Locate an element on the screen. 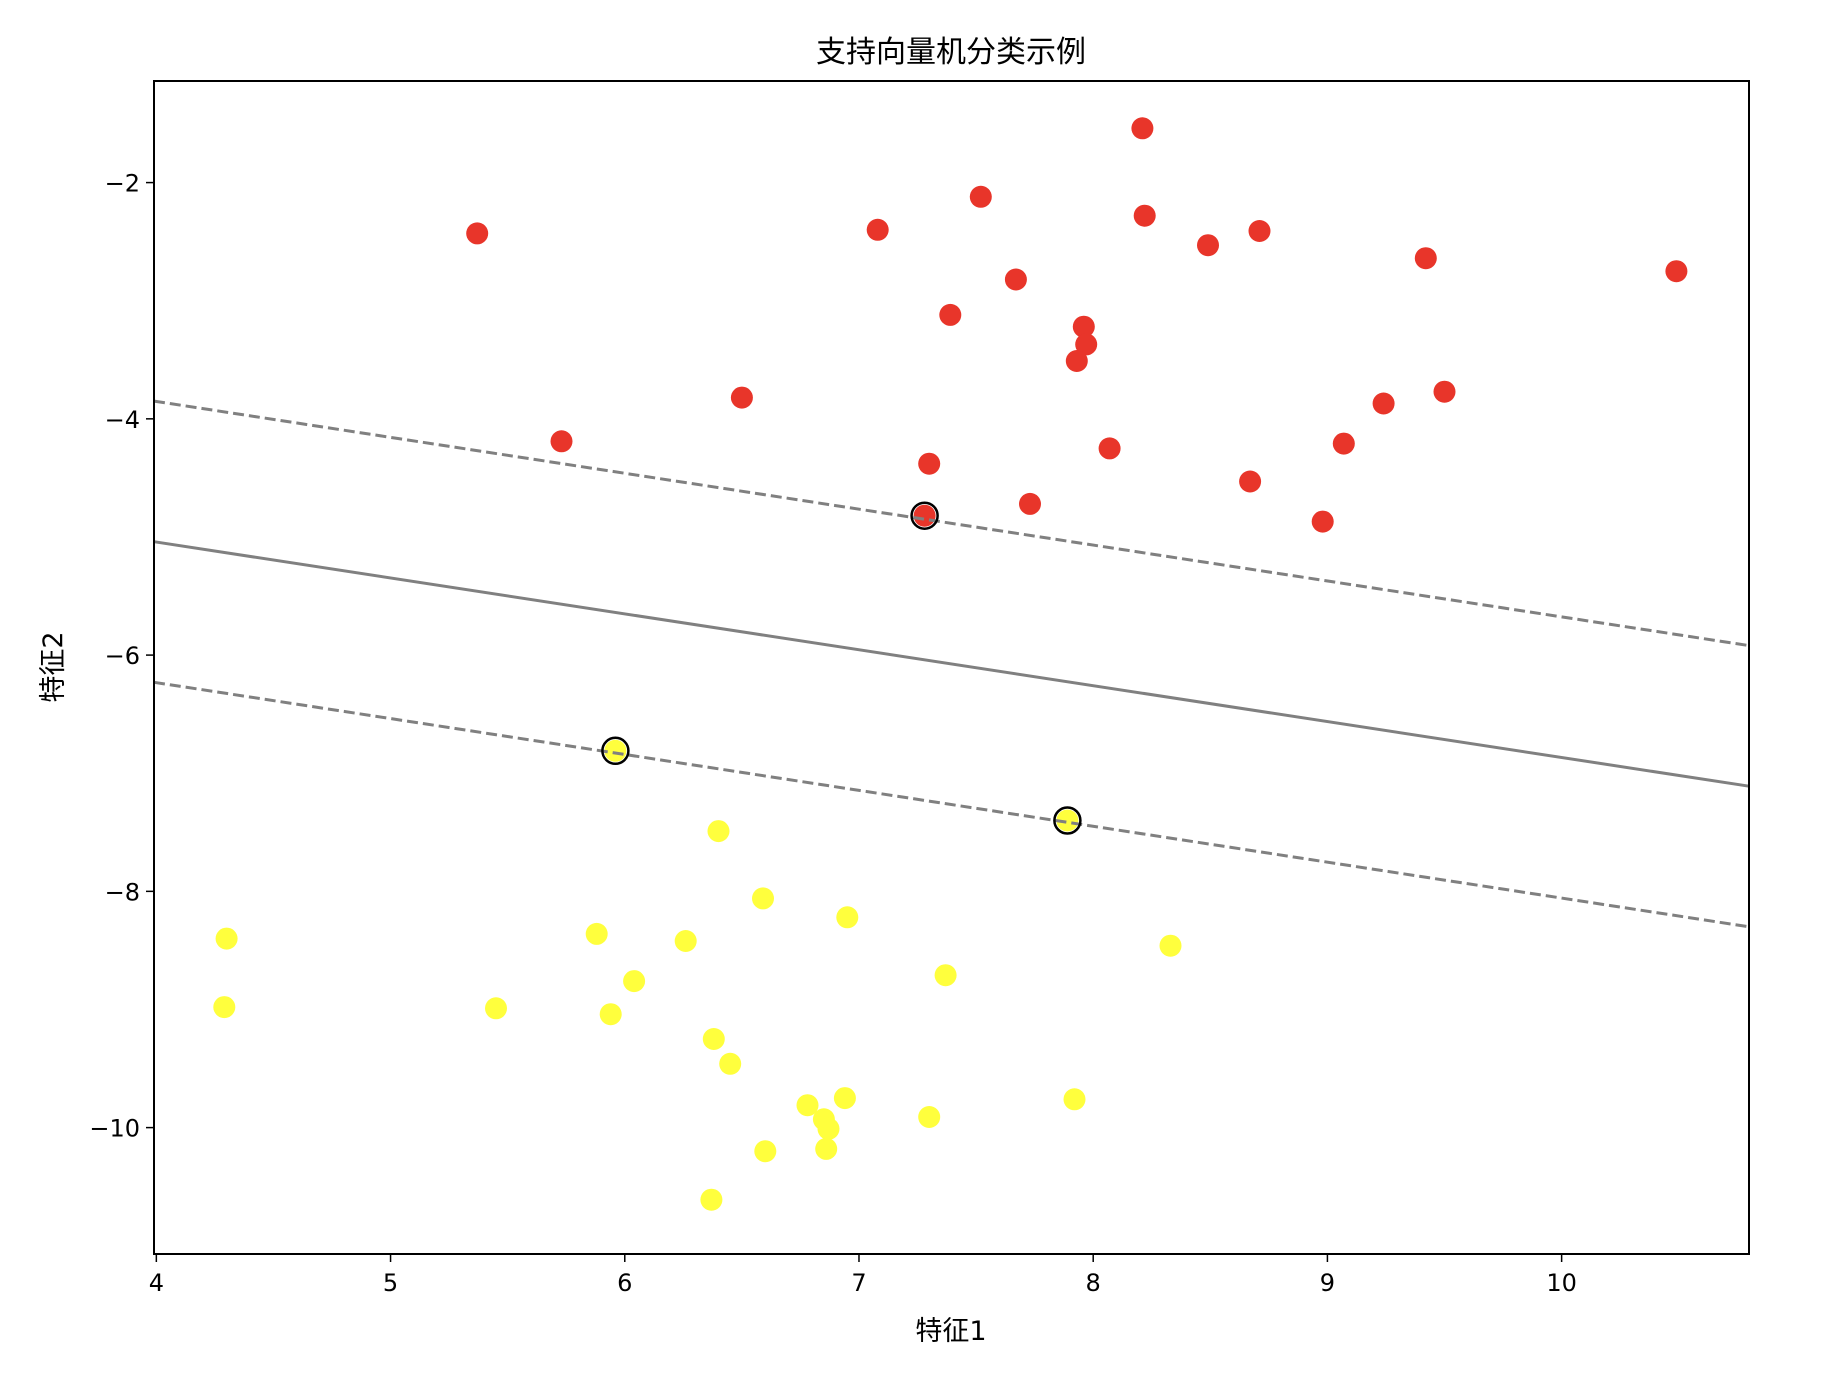 This screenshot has height=1374, width=1848. x-tick-label: 10 is located at coordinates (1561, 1283).